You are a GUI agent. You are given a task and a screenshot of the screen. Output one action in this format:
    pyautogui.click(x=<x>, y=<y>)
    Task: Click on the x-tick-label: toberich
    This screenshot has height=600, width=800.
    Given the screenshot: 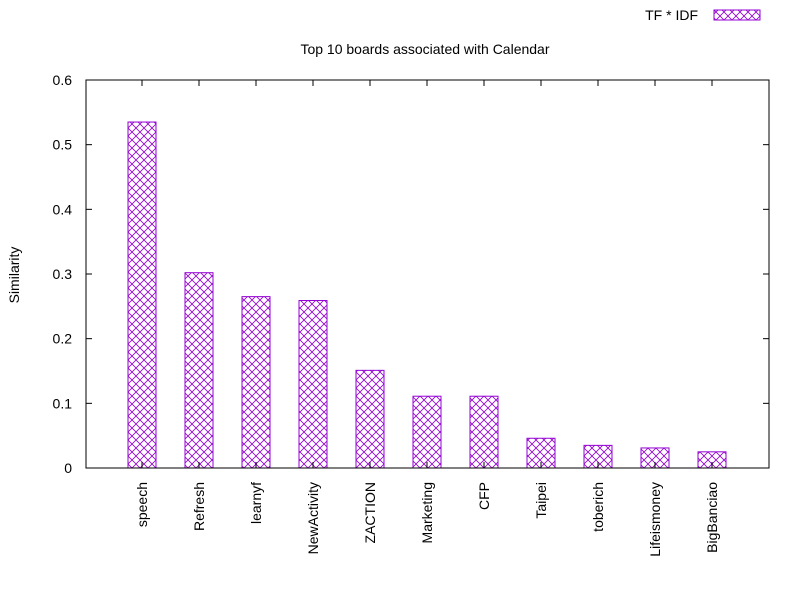 What is the action you would take?
    pyautogui.click(x=598, y=507)
    